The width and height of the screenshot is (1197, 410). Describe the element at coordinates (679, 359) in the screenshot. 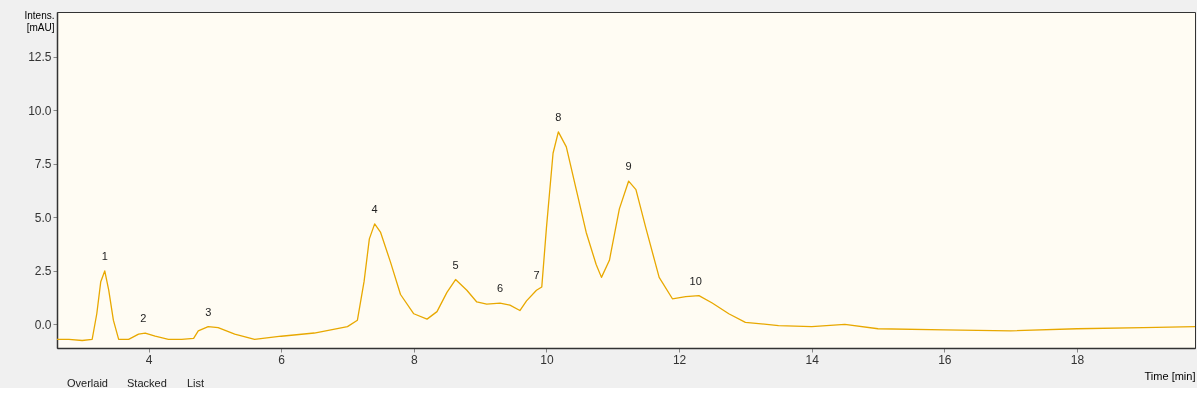

I see `x-tick-label: 12` at that location.